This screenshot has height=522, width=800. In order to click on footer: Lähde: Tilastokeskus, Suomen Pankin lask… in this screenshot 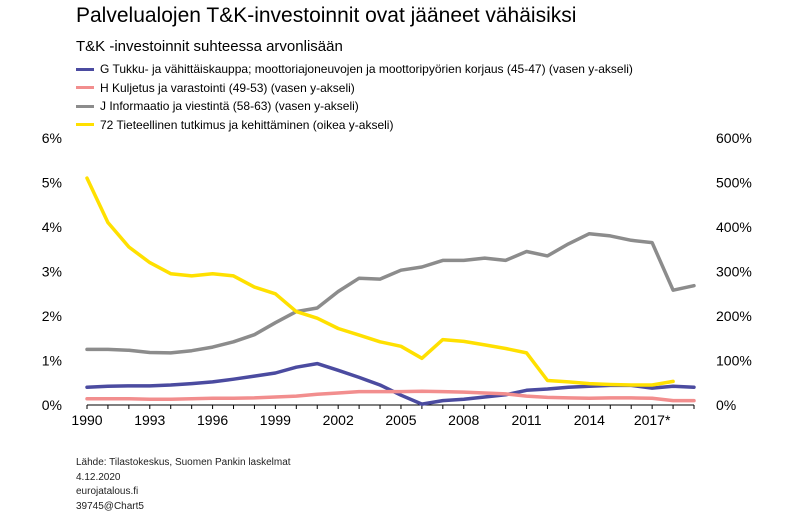, I will do `click(183, 485)`.